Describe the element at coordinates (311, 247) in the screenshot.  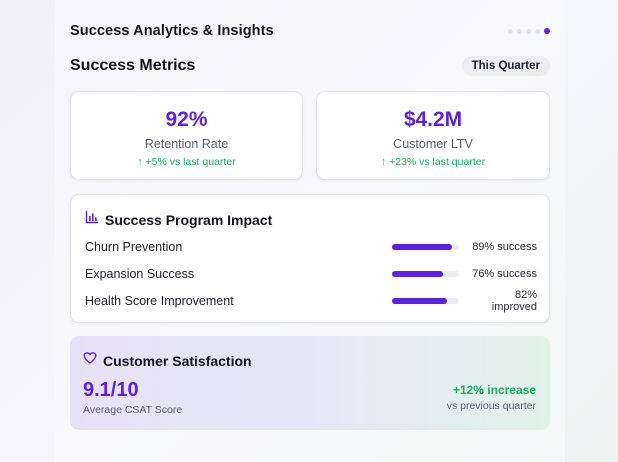
I see `impact-row-churn: Churn Prevention 89% success` at that location.